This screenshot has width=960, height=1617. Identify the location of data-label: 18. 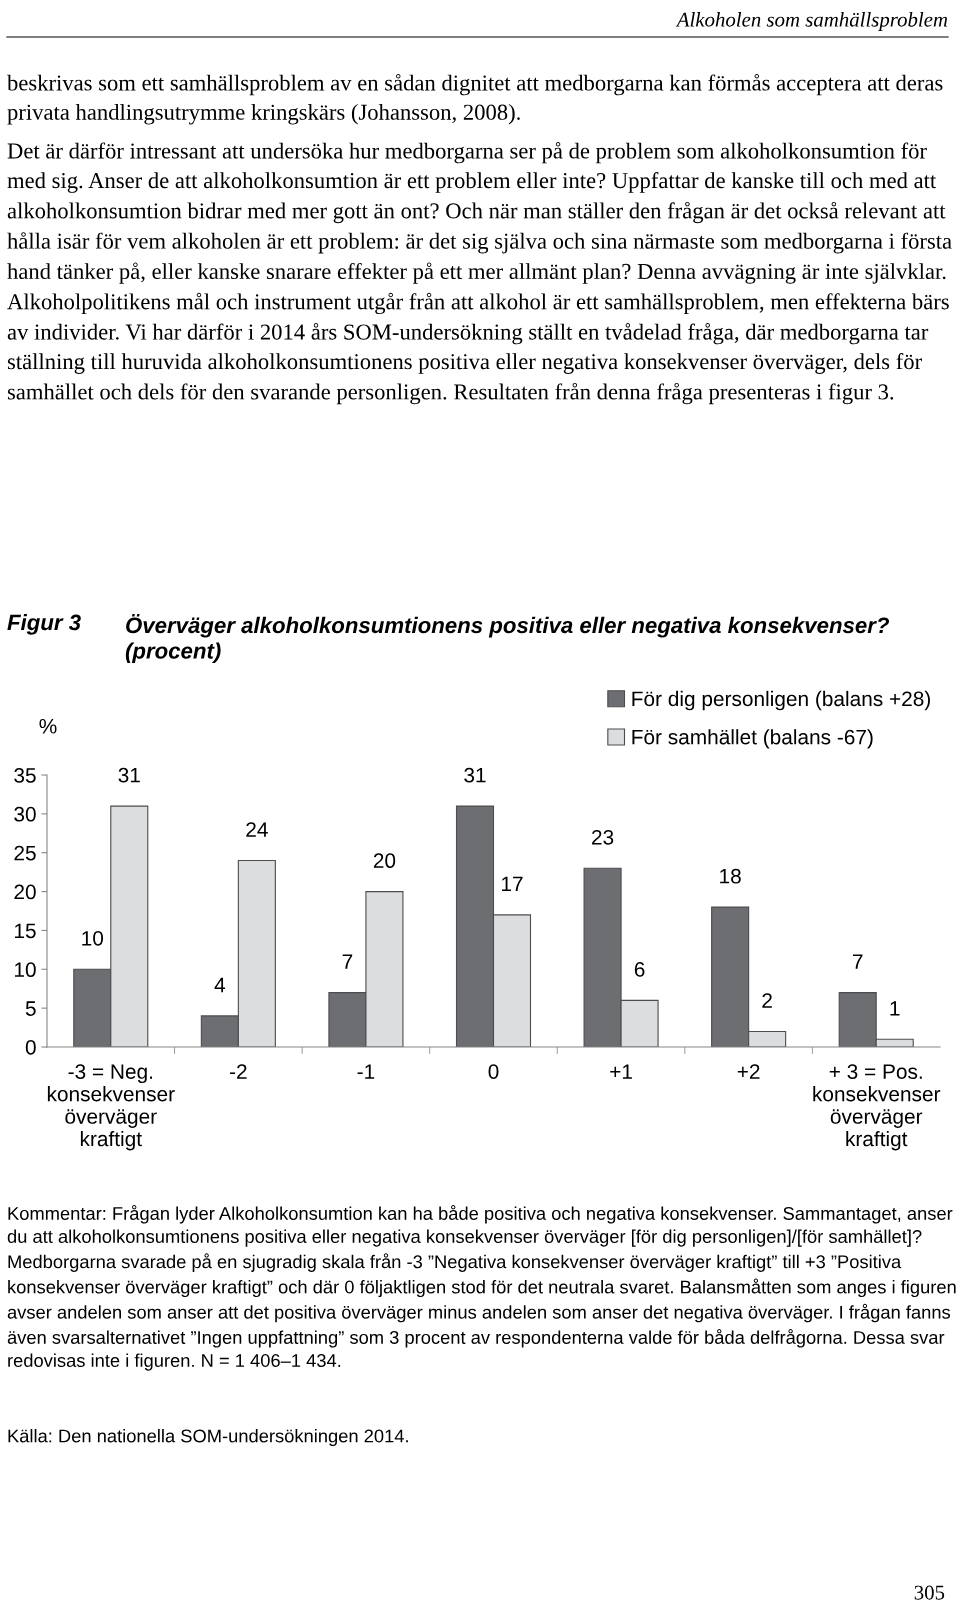
(730, 876).